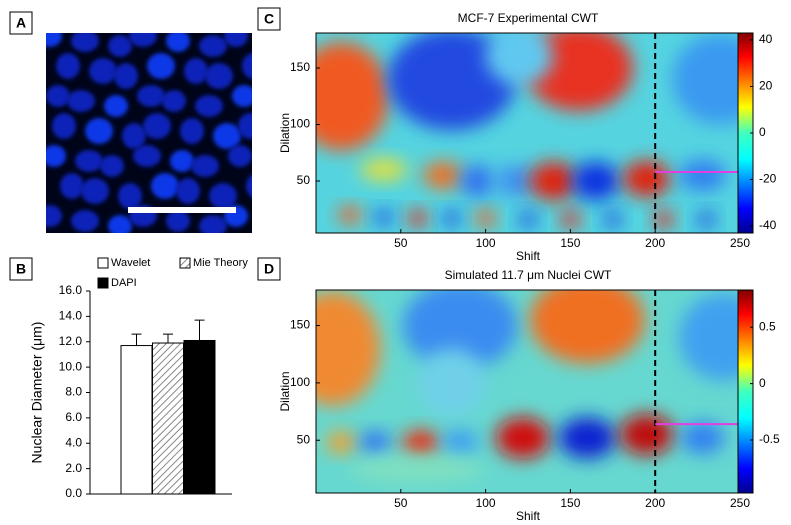 The width and height of the screenshot is (791, 525). Describe the element at coordinates (528, 516) in the screenshot. I see `x-axis-label: Shift` at that location.